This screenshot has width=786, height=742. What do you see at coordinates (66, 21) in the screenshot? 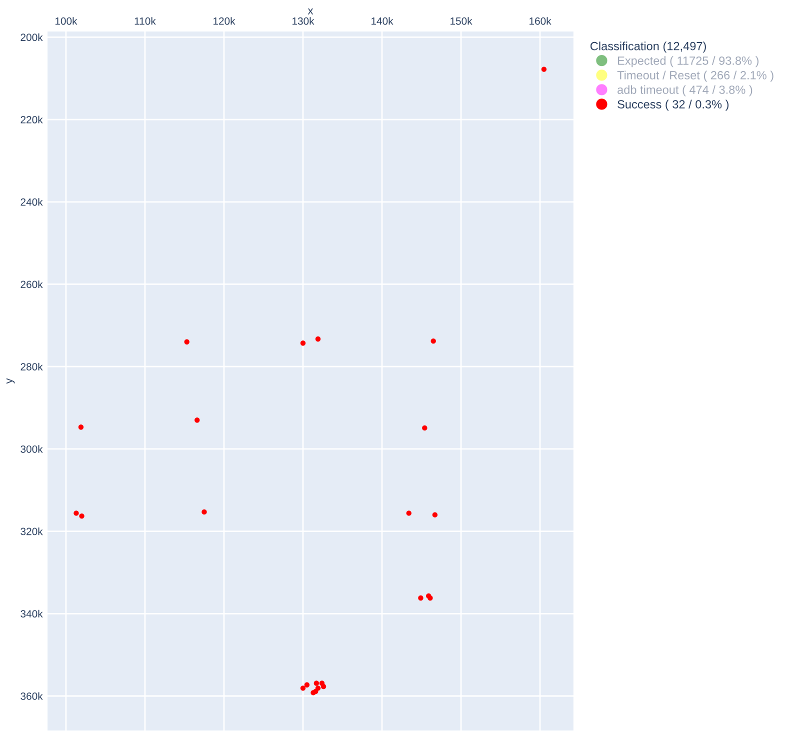
I see `x-tick-label: 100k` at bounding box center [66, 21].